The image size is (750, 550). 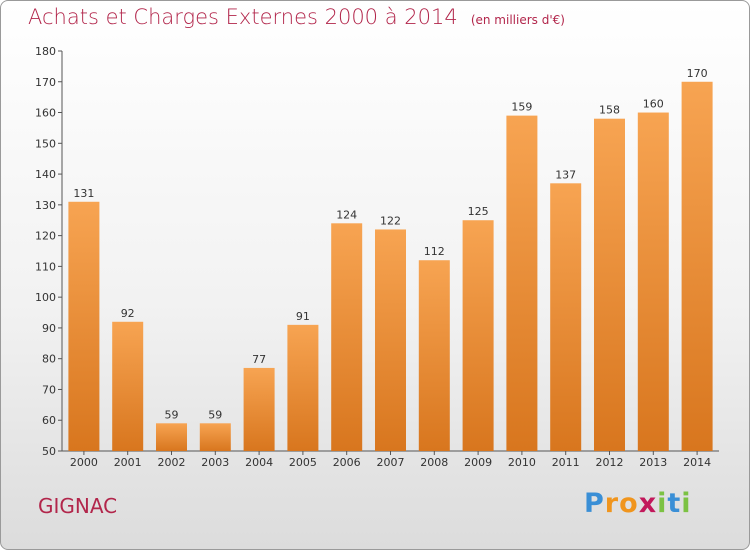 What do you see at coordinates (84, 462) in the screenshot?
I see `x-tick-label: 2000` at bounding box center [84, 462].